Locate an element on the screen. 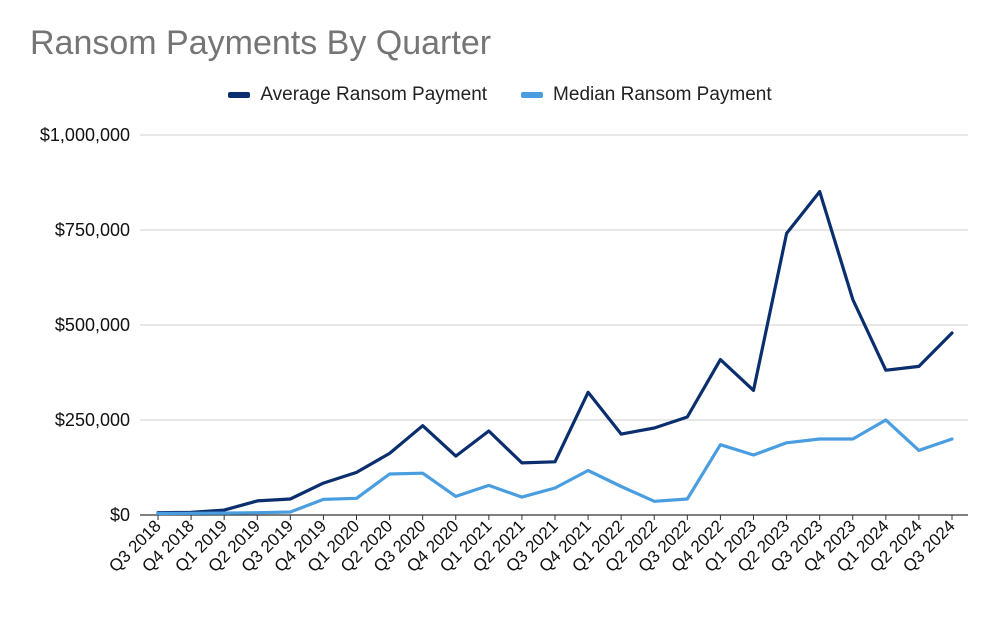 This screenshot has width=1000, height=618. y-tick-label: $750,000 is located at coordinates (92, 230).